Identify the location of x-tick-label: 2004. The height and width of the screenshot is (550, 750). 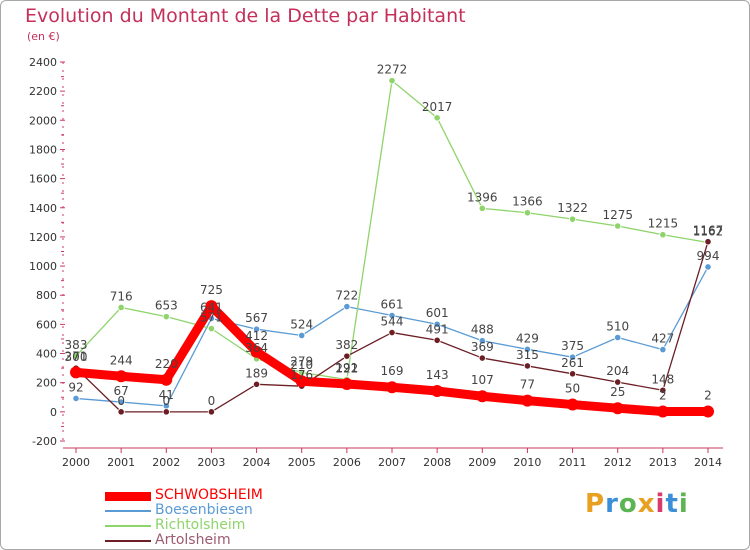
(257, 462).